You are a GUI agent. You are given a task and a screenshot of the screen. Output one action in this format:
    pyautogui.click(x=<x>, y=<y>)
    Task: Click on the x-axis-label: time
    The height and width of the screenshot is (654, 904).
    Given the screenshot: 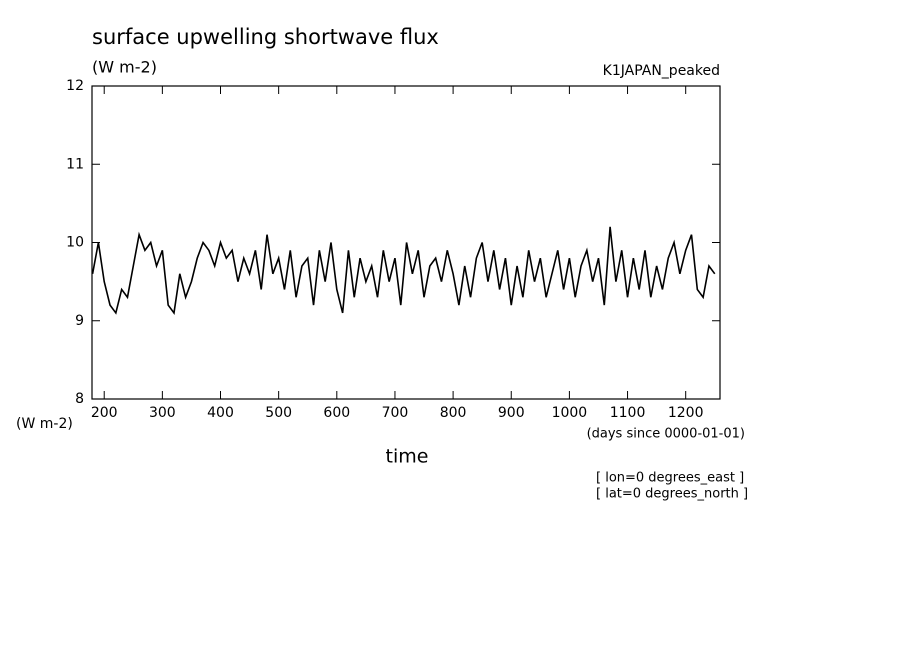 What is the action you would take?
    pyautogui.click(x=407, y=457)
    